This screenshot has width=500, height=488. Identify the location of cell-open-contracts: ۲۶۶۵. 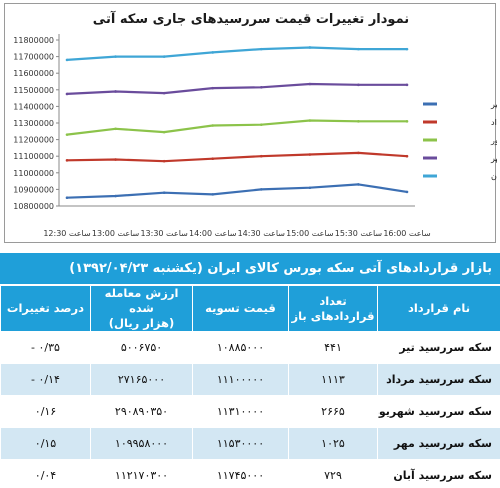
(333, 411).